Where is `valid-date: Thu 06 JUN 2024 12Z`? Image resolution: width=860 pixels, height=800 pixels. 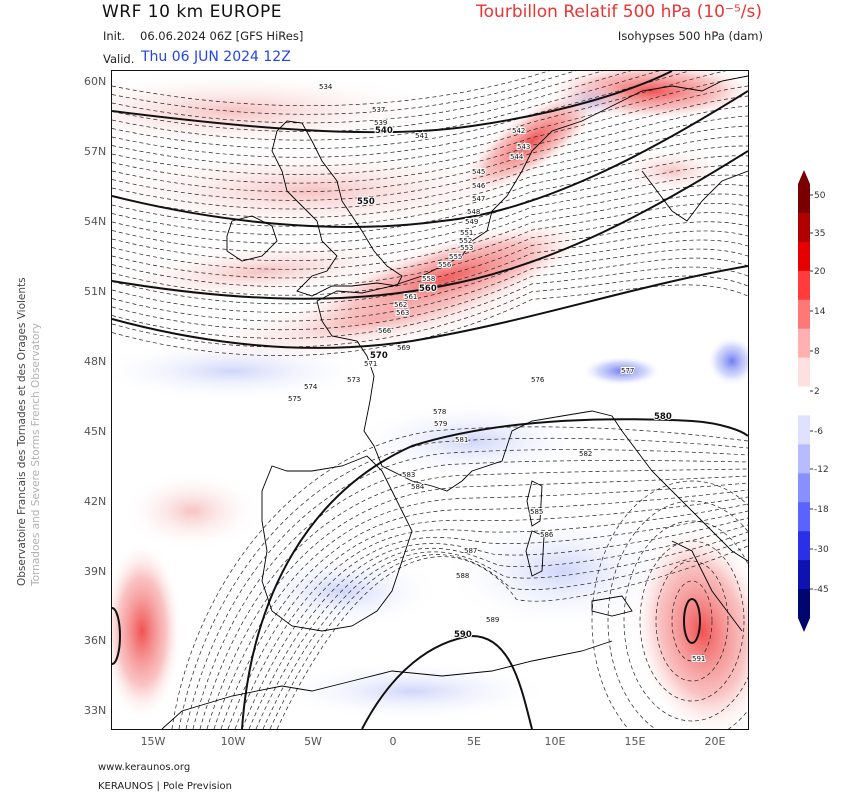
valid-date: Thu 06 JUN 2024 12Z is located at coordinates (216, 57).